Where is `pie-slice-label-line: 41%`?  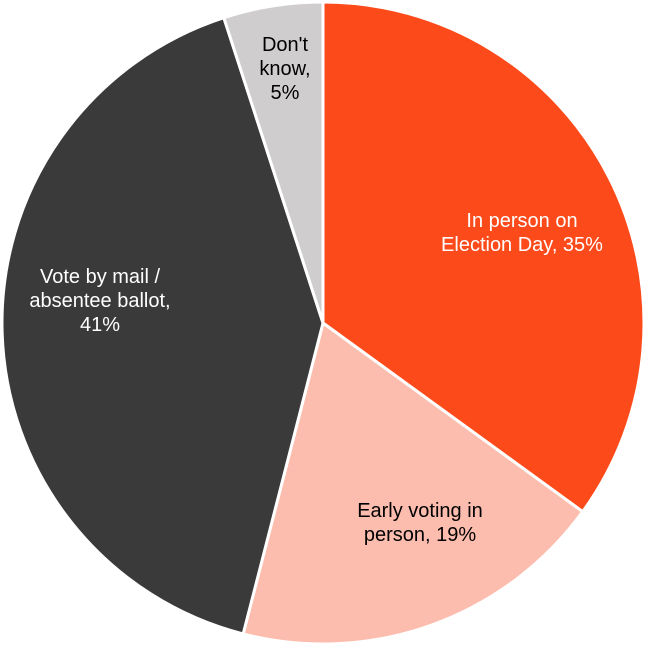 pie-slice-label-line: 41% is located at coordinates (100, 325).